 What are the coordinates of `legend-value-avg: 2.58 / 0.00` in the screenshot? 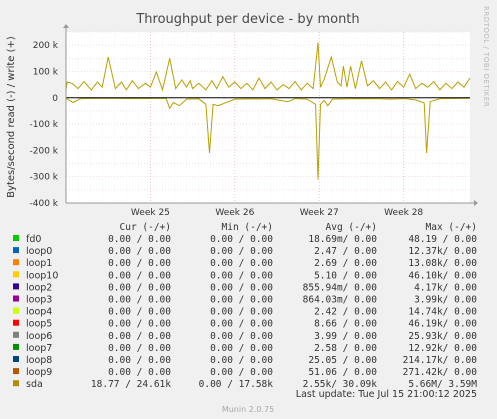 It's located at (345, 348).